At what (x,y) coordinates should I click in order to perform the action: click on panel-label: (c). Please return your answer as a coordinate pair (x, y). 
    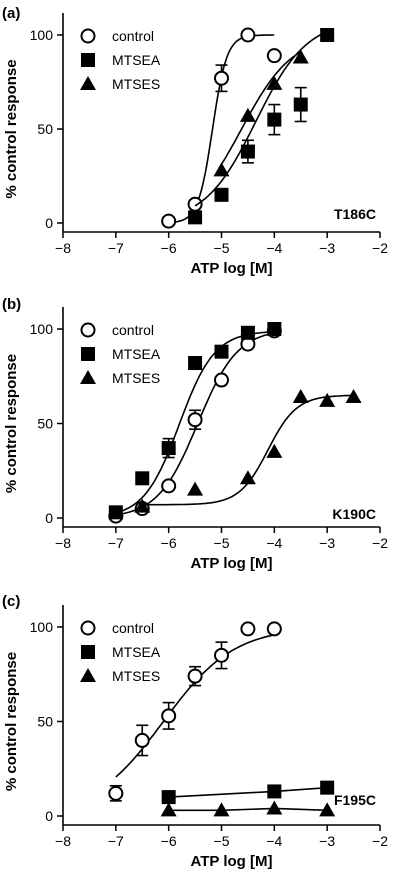
    Looking at the image, I should click on (11, 601).